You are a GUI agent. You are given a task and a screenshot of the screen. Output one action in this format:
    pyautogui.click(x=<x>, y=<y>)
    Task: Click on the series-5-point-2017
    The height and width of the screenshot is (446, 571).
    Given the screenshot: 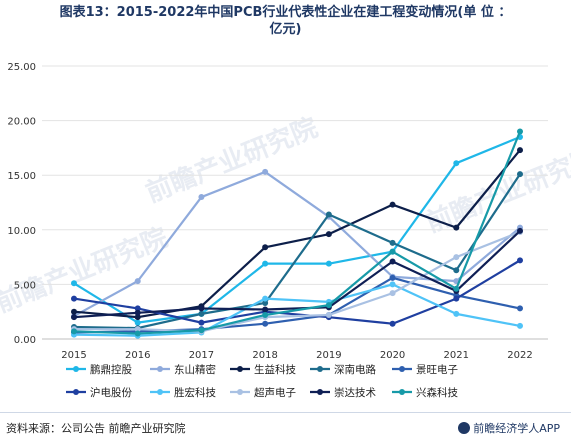 What is the action you would take?
    pyautogui.click(x=201, y=322)
    